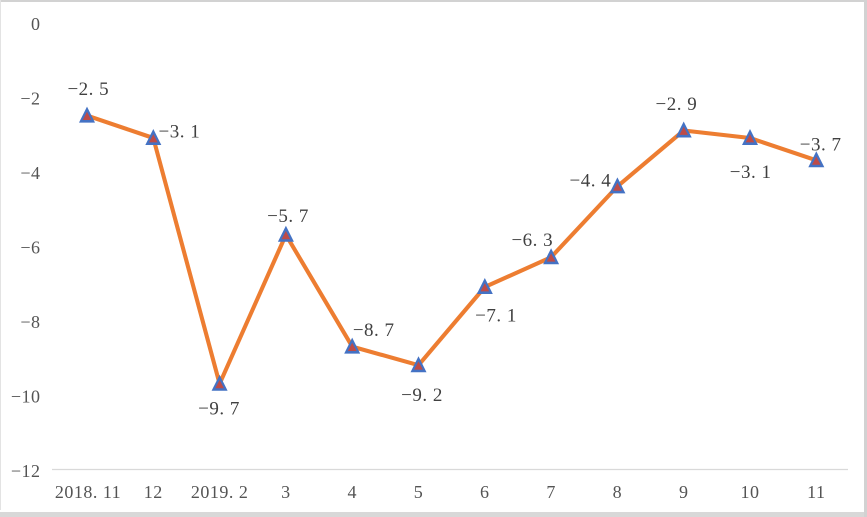  I want to click on svg-text: −2. 5, so click(88, 89).